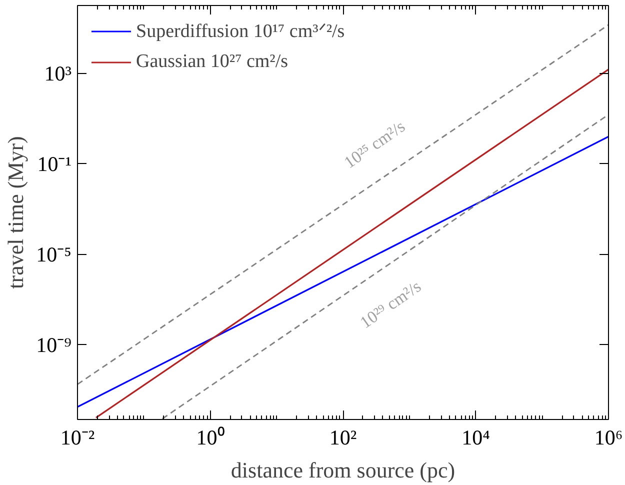 This screenshot has width=625, height=485. I want to click on annotation: 10²⁵ cm²/s, so click(374, 144).